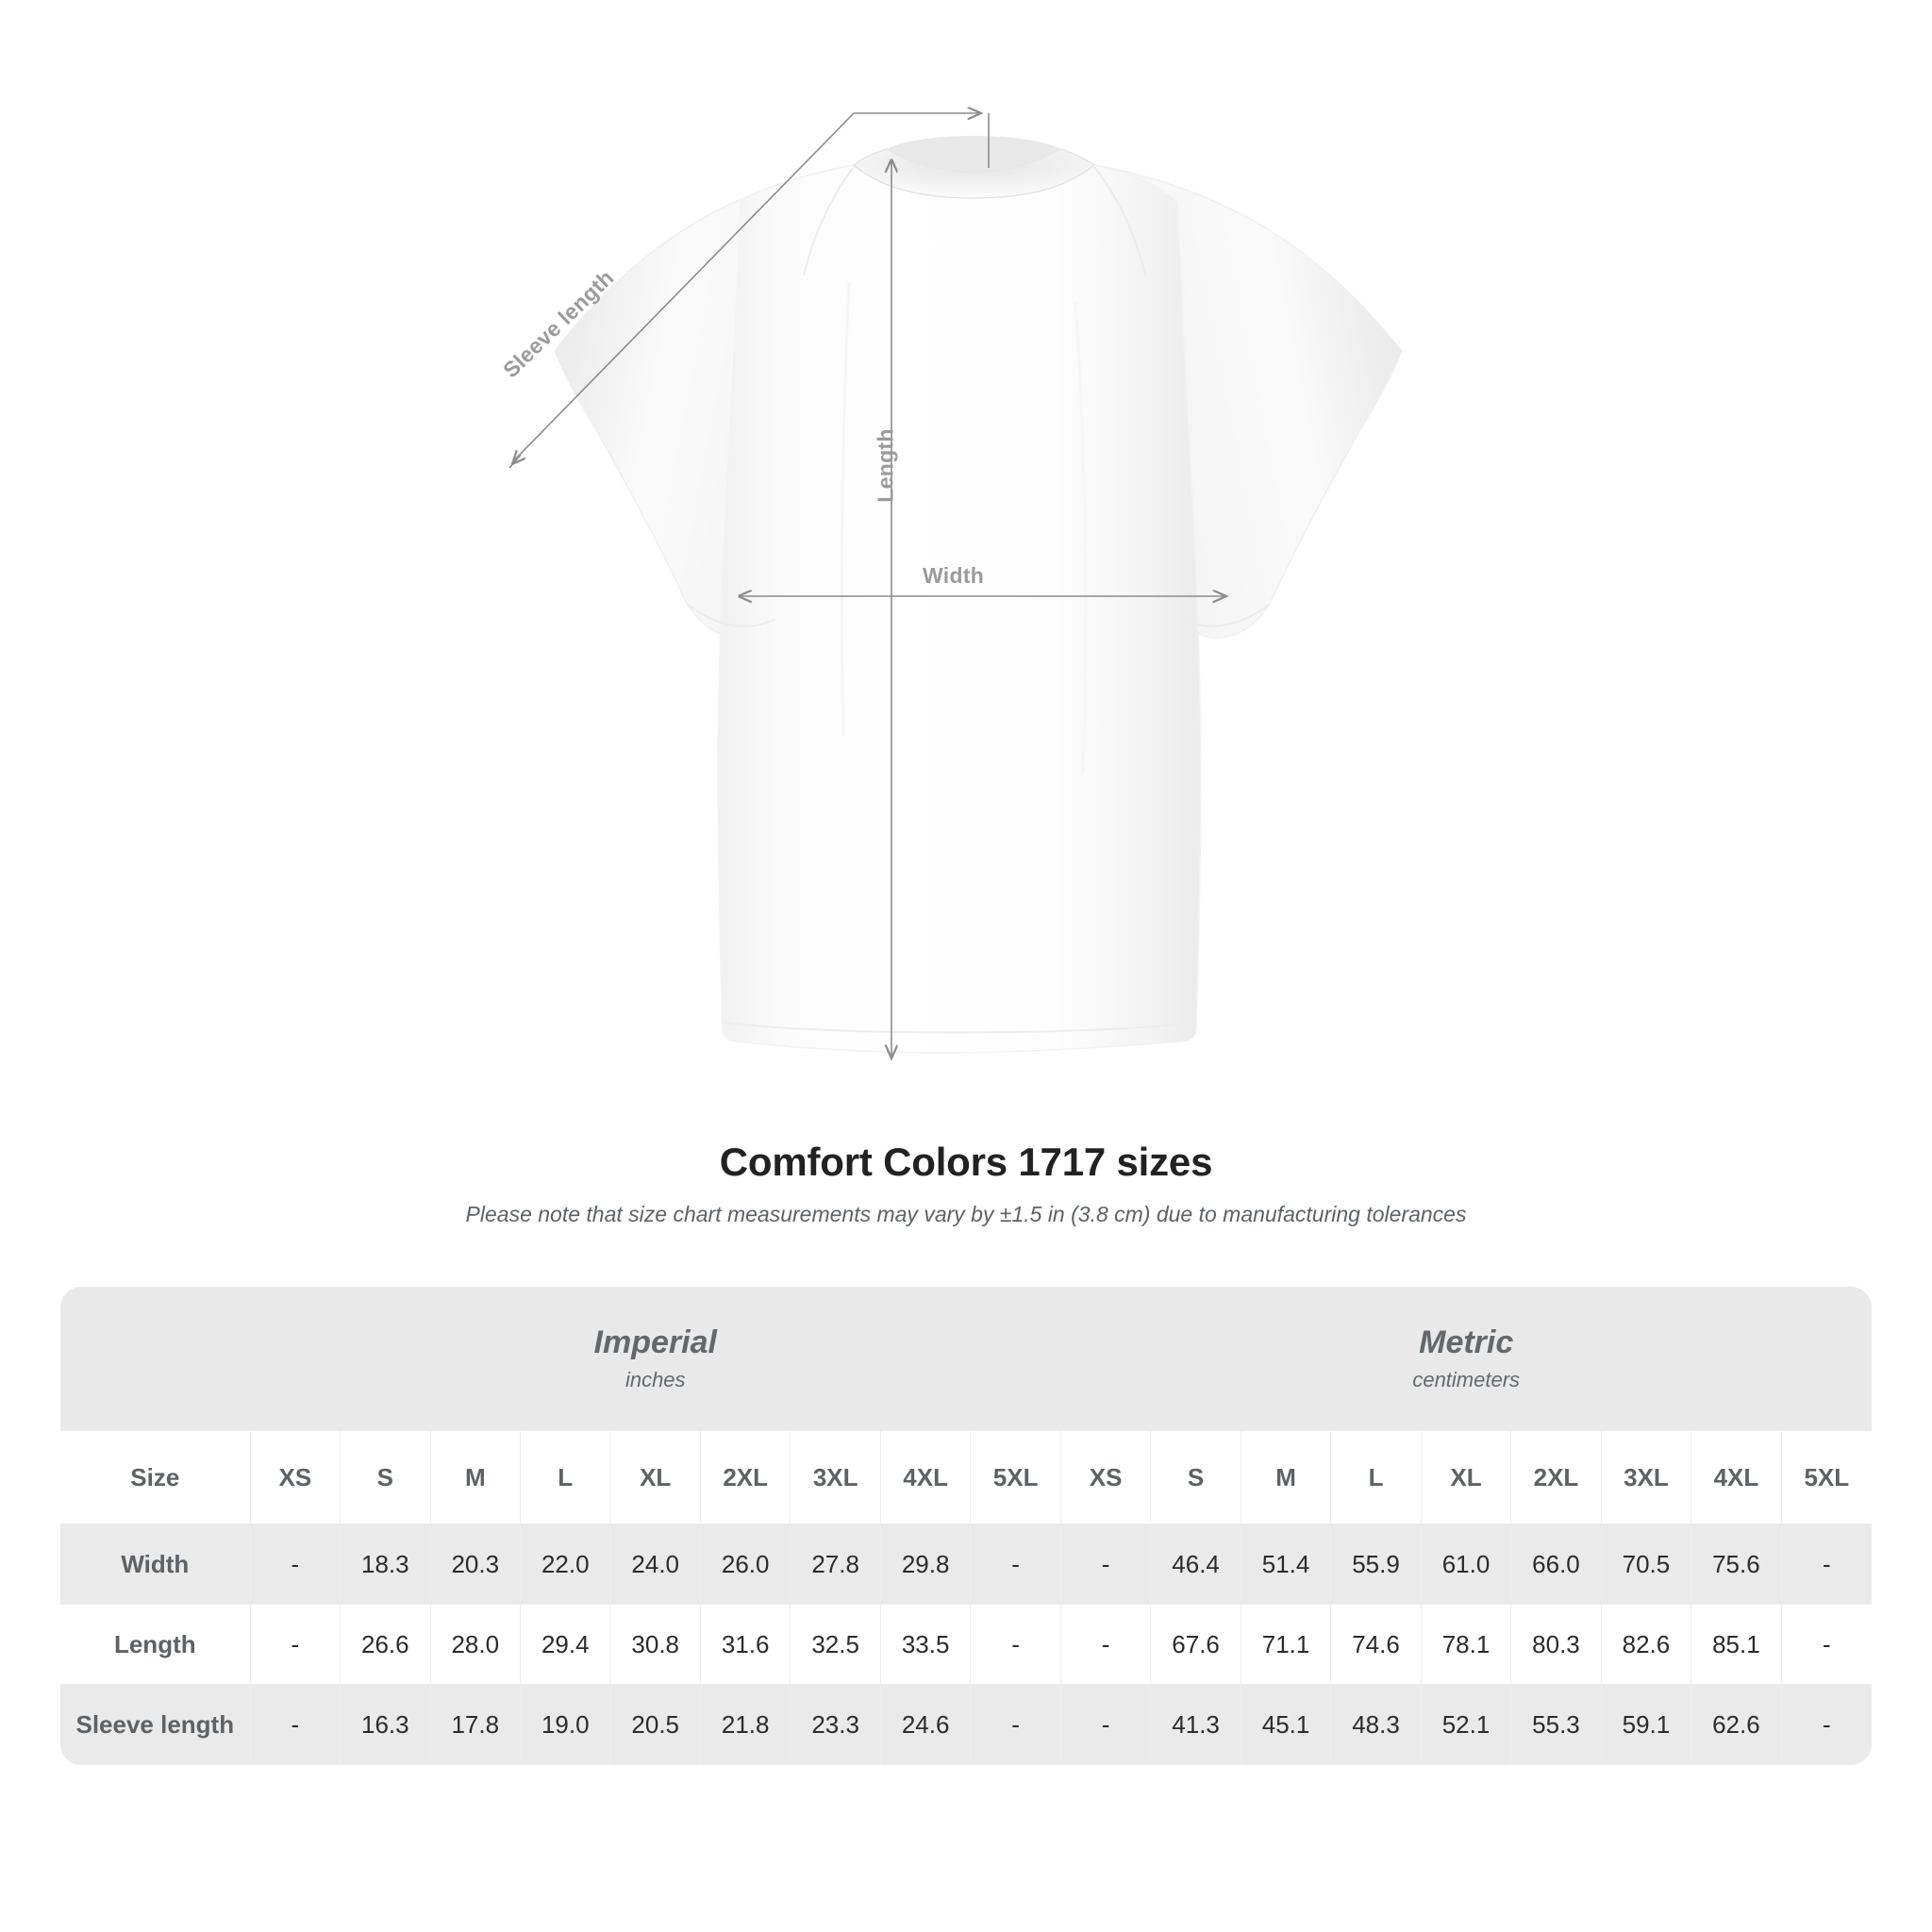 This screenshot has height=1932, width=1932. I want to click on sleeve-diagonal-line, so click(683, 287).